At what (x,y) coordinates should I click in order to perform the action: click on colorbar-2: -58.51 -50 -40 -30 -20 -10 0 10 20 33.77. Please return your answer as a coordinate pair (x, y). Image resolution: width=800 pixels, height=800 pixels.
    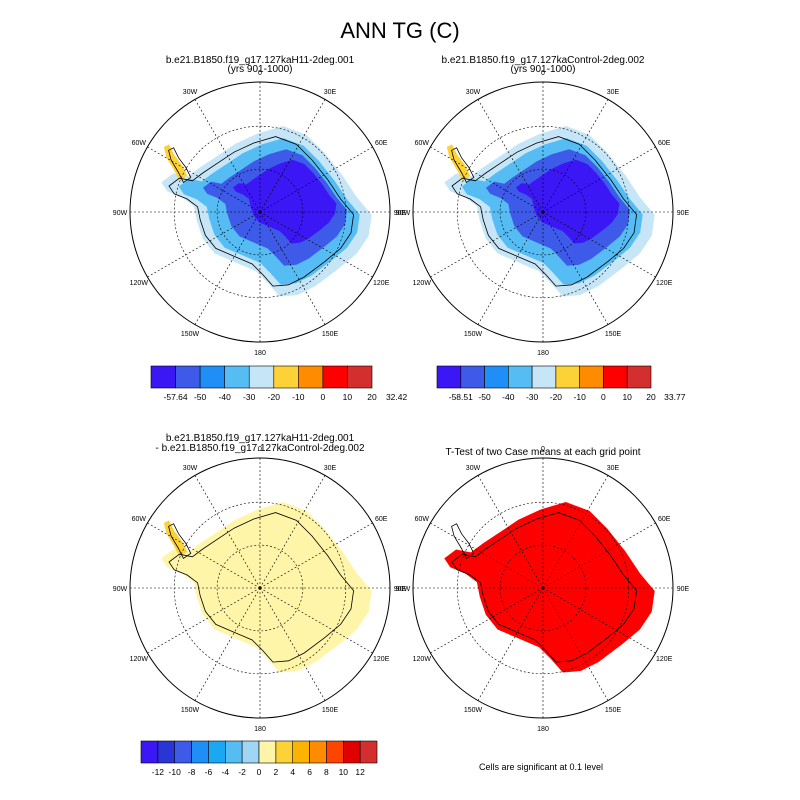
    Looking at the image, I should click on (561, 383).